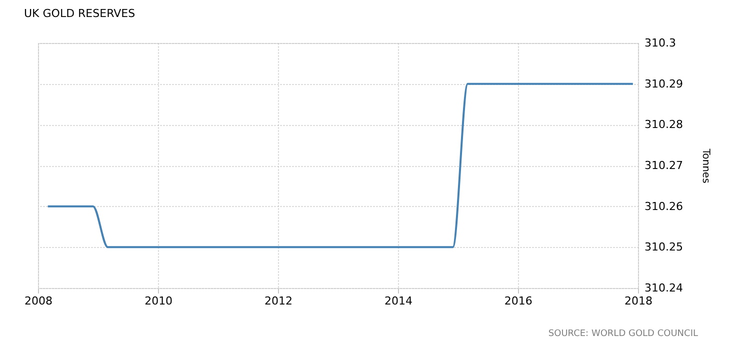  I want to click on x-tick-label: 2010, so click(158, 301).